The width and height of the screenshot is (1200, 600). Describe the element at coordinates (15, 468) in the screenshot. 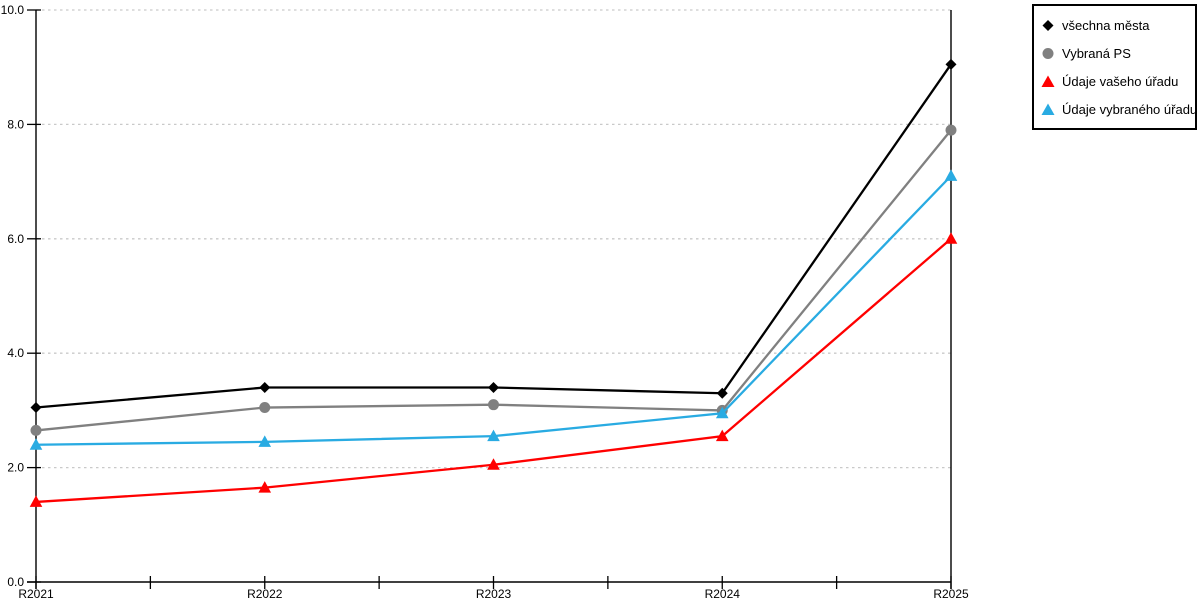

I see `y-tick-label: 2.0` at that location.